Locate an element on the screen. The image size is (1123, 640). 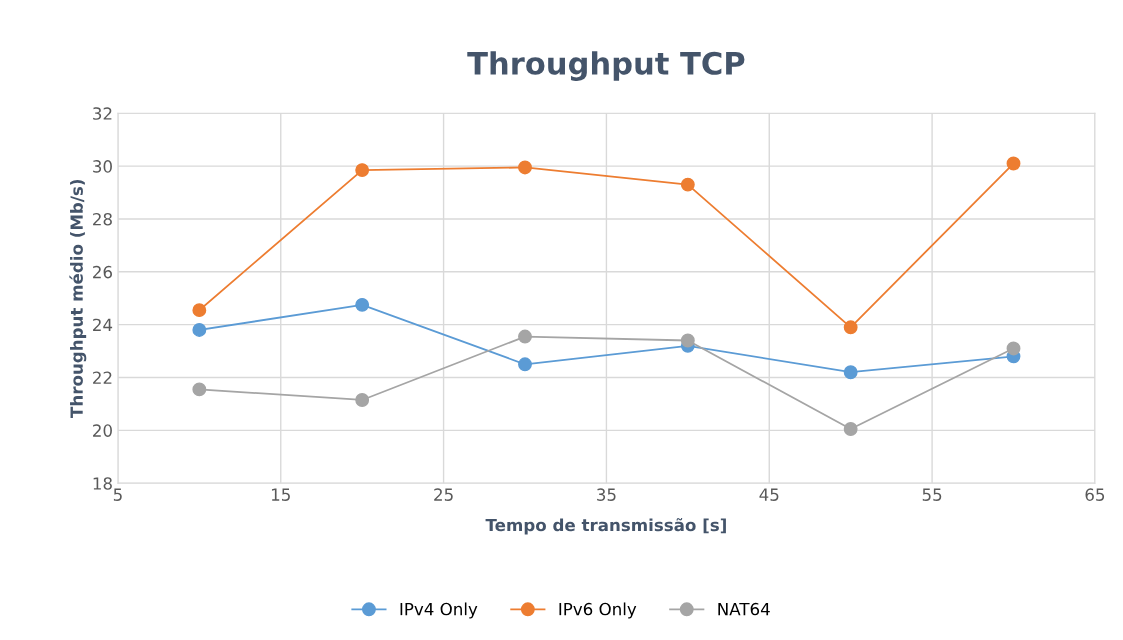
y-axis-title: Throughput médio (Mb/s) is located at coordinates (78, 298).